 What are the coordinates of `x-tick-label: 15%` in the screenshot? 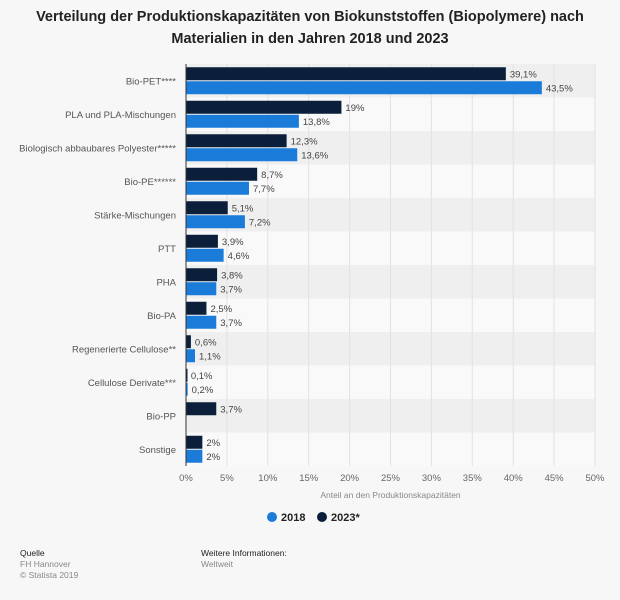 It's located at (309, 478).